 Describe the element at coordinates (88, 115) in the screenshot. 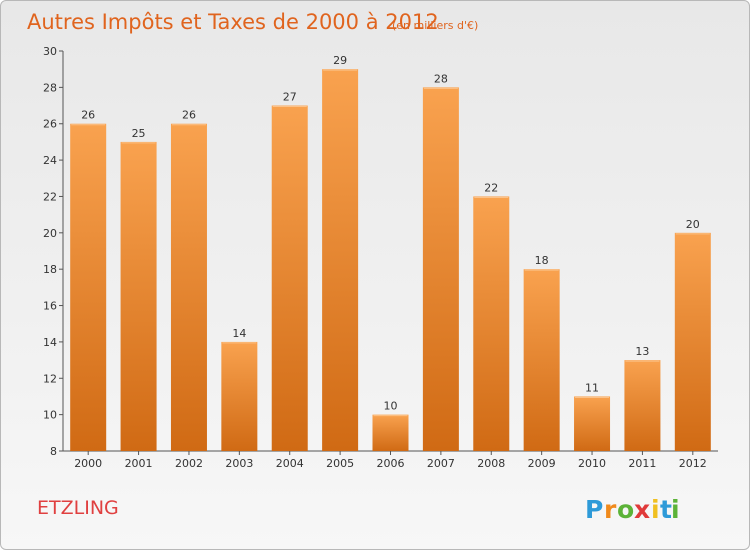

I see `value-label-2000: 26` at that location.